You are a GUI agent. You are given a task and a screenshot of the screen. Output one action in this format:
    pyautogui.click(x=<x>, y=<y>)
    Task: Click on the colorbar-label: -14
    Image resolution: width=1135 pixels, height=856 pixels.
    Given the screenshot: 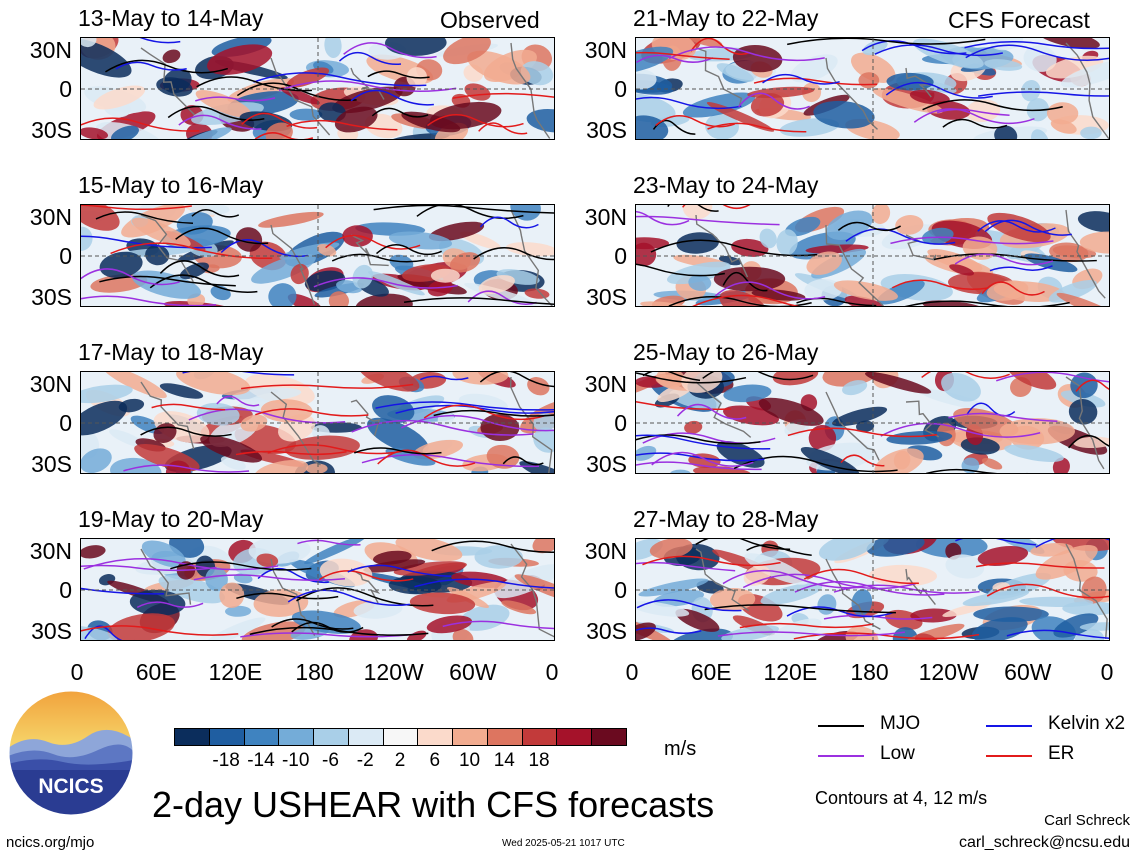 What is the action you would take?
    pyautogui.click(x=261, y=760)
    